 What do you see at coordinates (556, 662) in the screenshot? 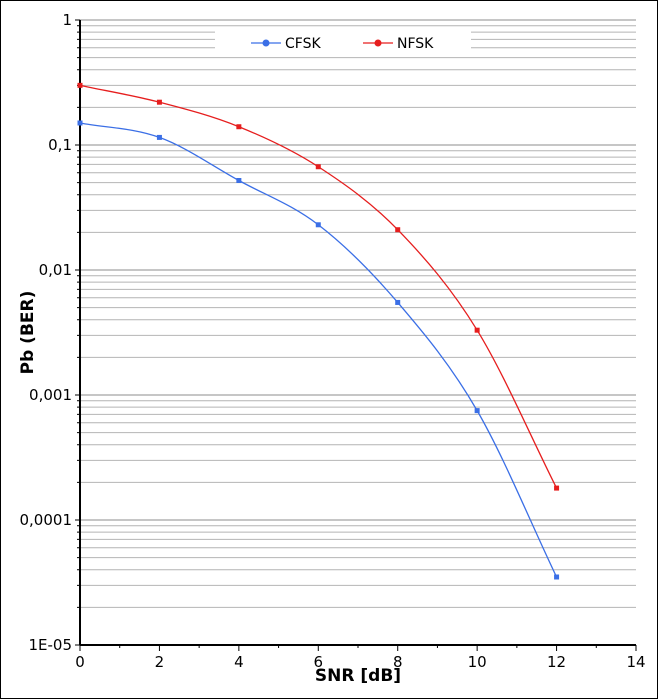
I see `x-tick-label: 12` at bounding box center [556, 662].